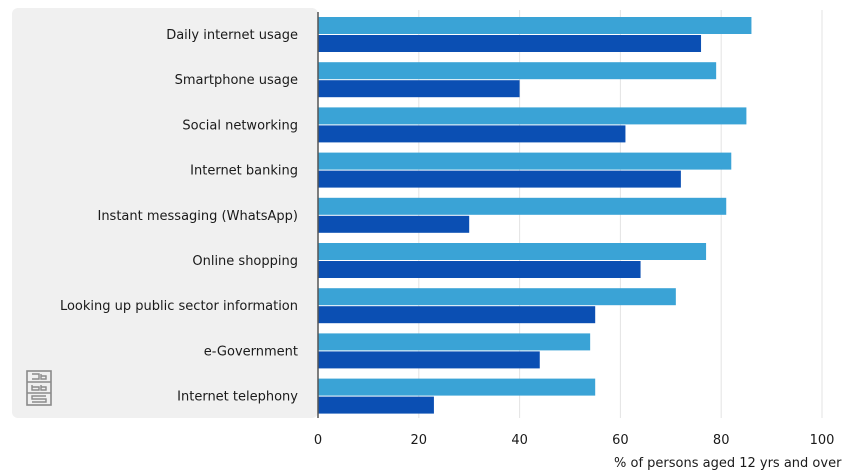  Describe the element at coordinates (574, 440) in the screenshot. I see `x-tick-labels: 0 20 40 60 80 100` at that location.